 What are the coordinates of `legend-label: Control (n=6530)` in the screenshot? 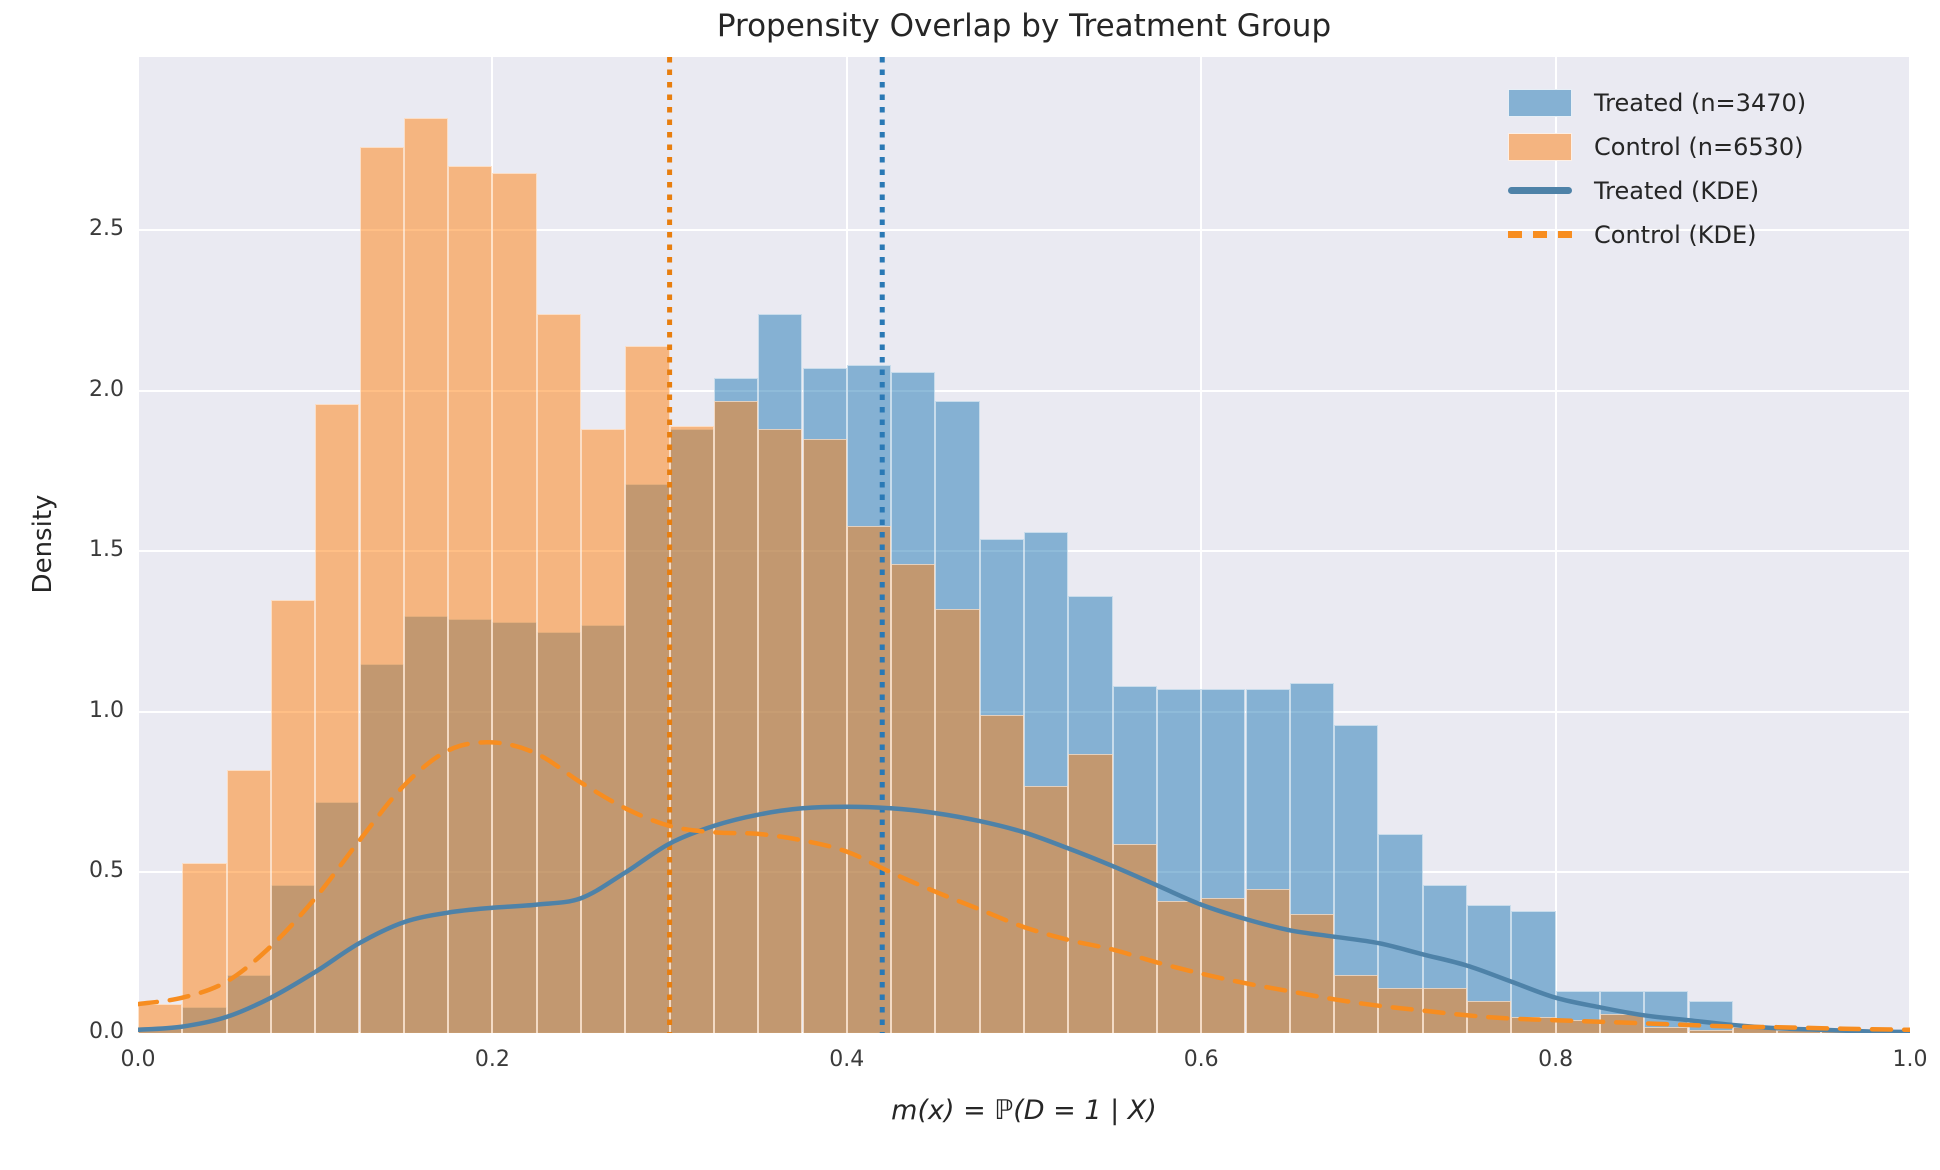 It's located at (1699, 146).